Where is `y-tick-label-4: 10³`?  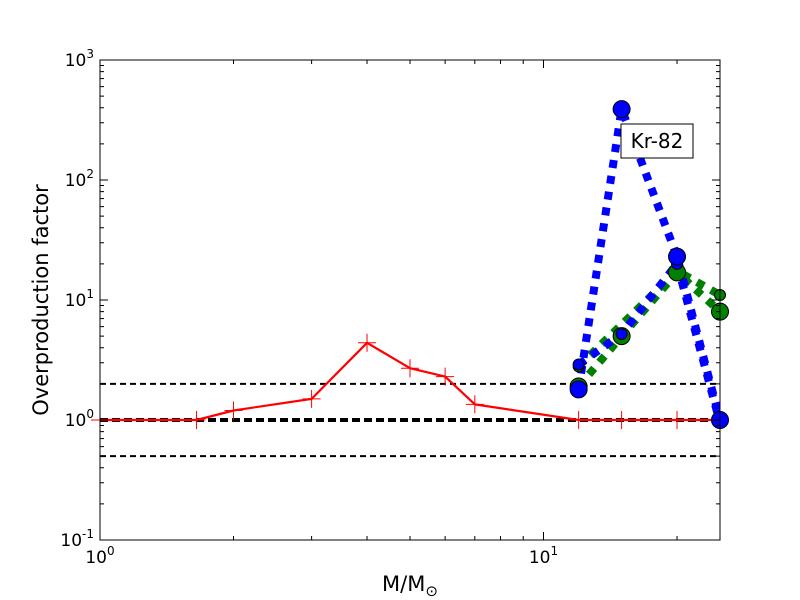 y-tick-label-4: 10³ is located at coordinates (79, 59).